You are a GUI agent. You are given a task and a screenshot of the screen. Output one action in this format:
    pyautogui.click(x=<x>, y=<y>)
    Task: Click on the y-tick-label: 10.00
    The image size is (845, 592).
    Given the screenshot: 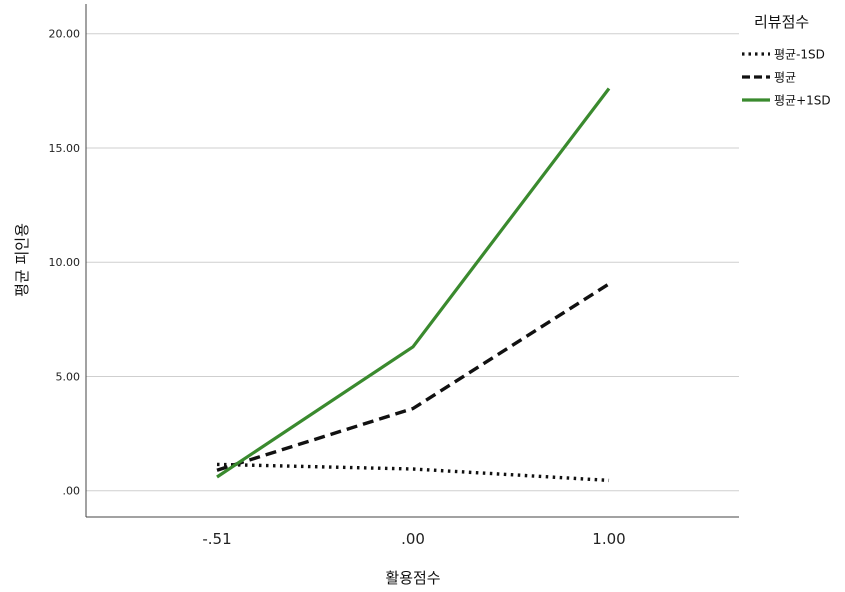 What is the action you would take?
    pyautogui.click(x=65, y=262)
    